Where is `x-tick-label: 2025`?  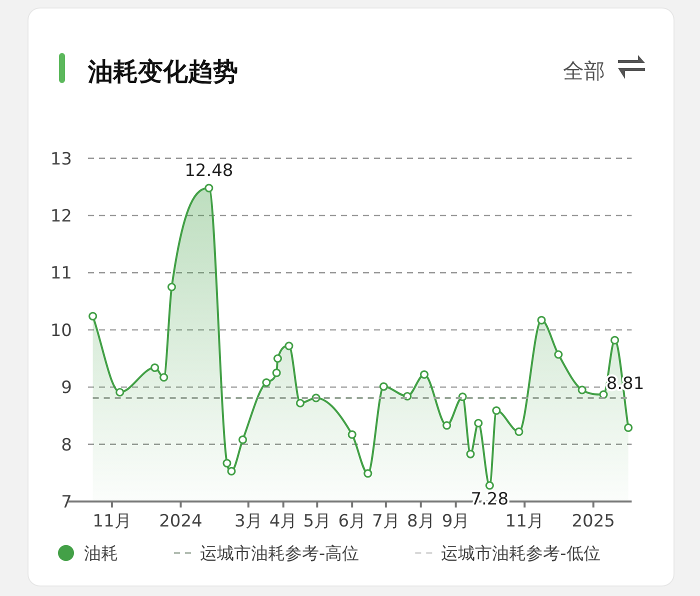
x-tick-label: 2025 is located at coordinates (593, 522).